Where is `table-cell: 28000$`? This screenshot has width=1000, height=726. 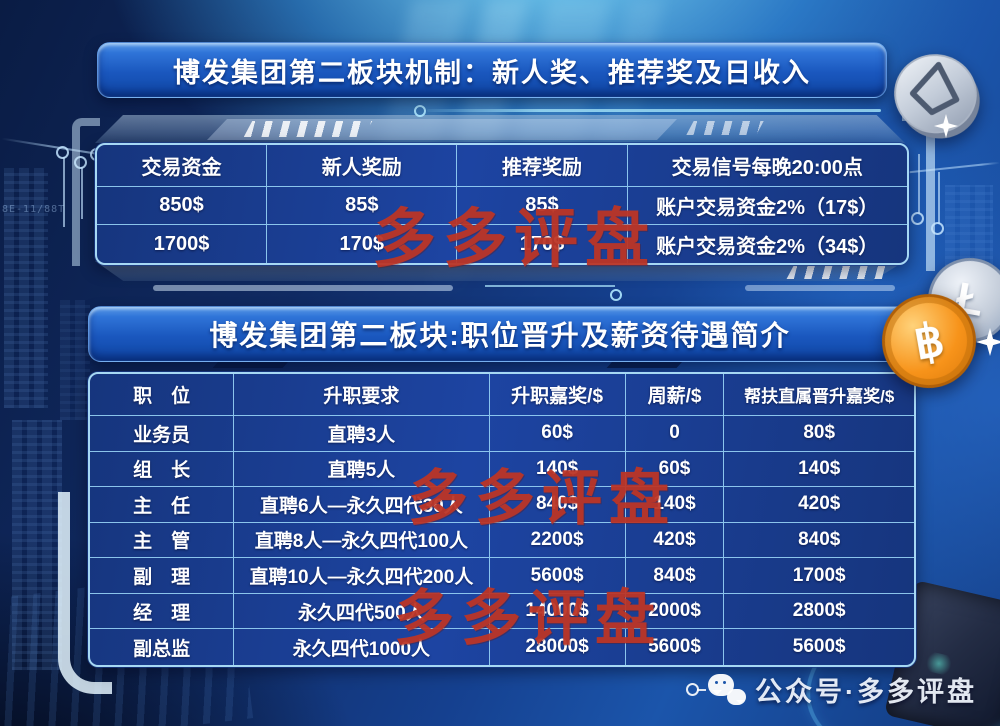 table-cell: 28000$ is located at coordinates (558, 647).